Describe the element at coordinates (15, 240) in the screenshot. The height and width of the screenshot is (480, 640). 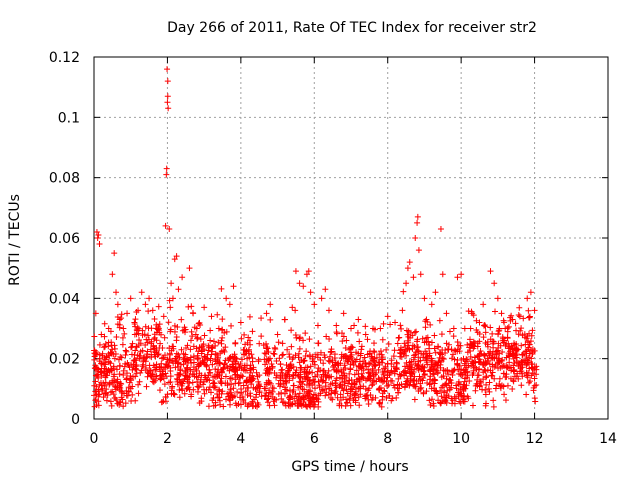
I see `y-axis-label: ROTI / TECUs` at that location.